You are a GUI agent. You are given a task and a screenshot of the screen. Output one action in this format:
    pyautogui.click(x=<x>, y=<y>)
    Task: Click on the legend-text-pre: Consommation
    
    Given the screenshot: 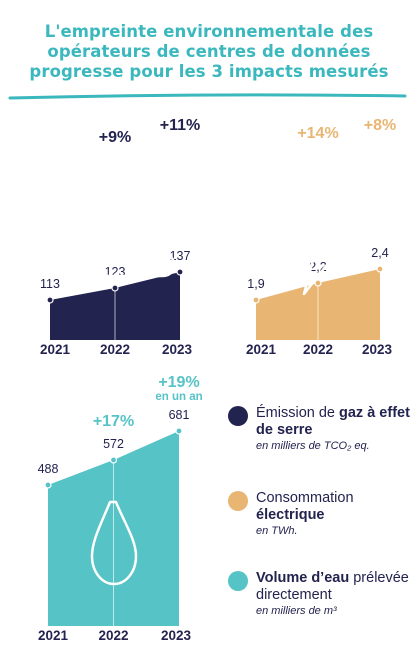 What is the action you would take?
    pyautogui.click(x=305, y=498)
    